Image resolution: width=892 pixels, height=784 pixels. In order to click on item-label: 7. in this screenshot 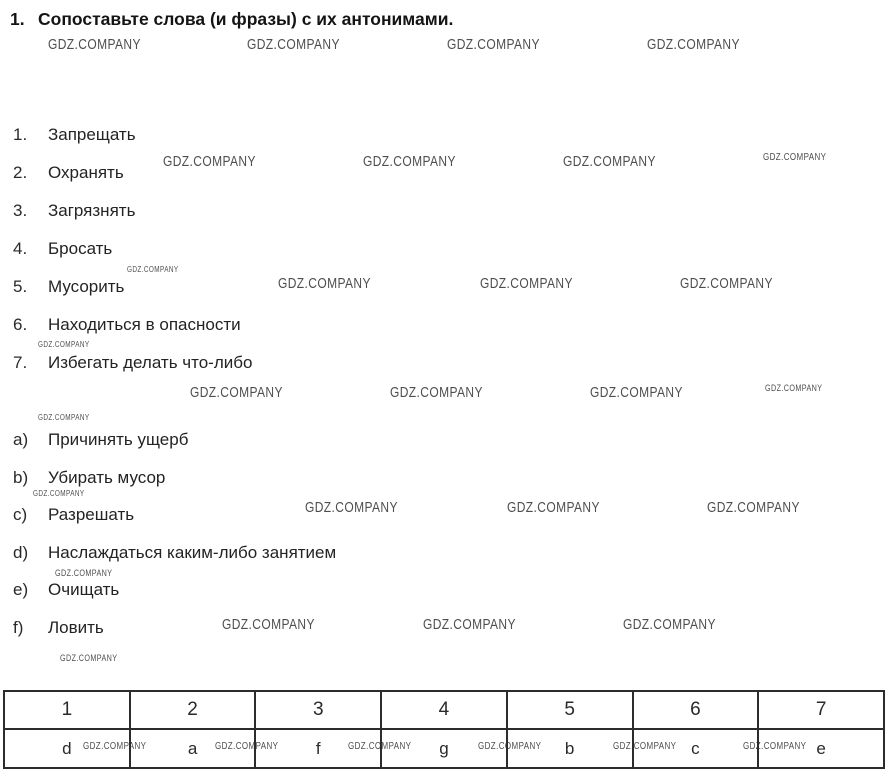, I will do `click(20, 362)`.